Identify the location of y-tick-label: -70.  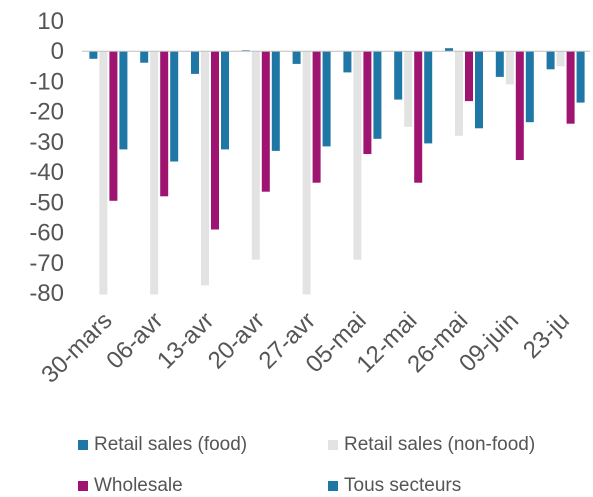
(46, 263).